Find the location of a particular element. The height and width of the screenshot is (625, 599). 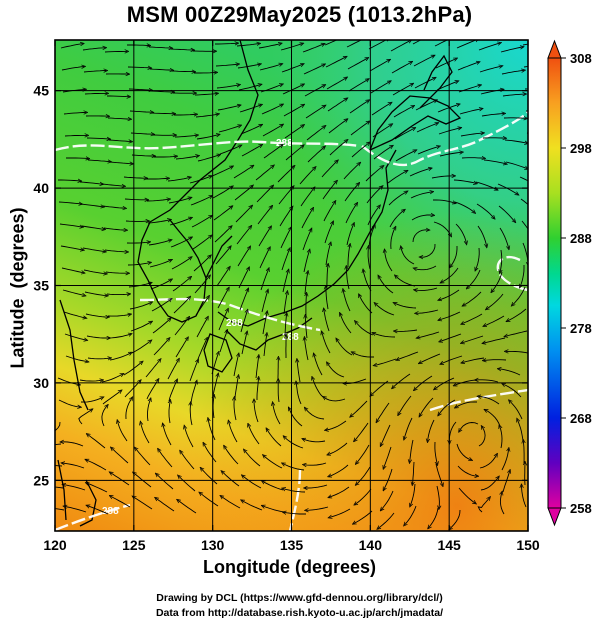

colorbar-max-triangle is located at coordinates (554, 49).